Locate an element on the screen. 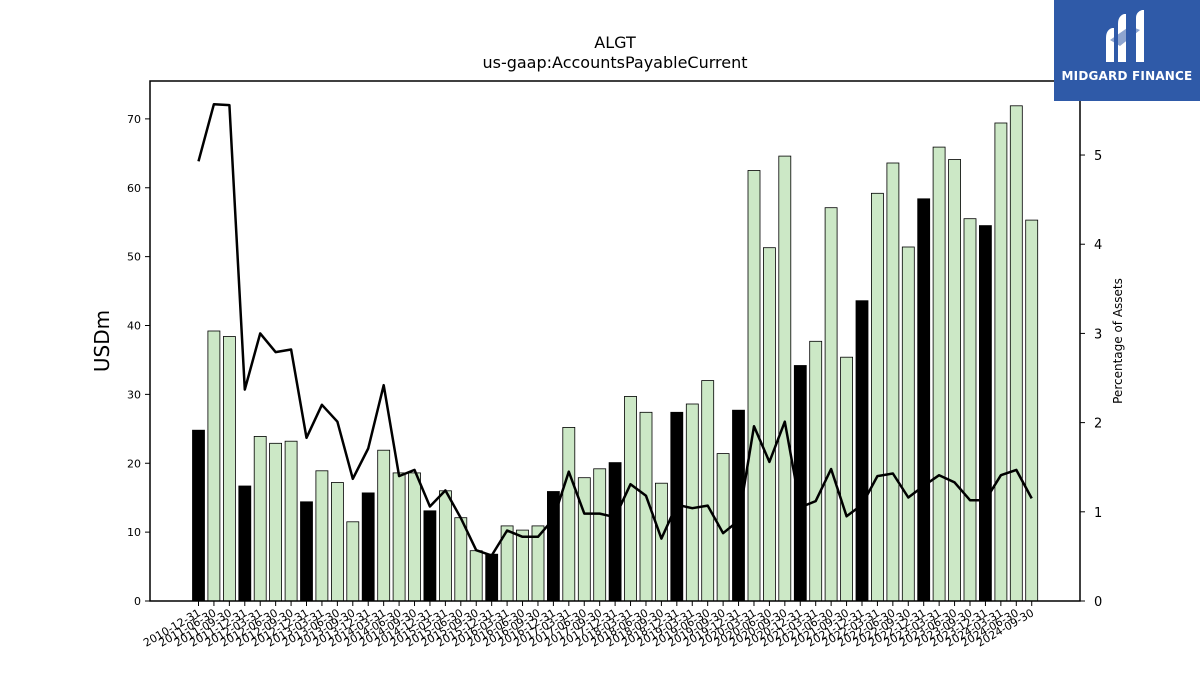  y-axis-right: 0 1 2 3 4 5 is located at coordinates (1091, 379).